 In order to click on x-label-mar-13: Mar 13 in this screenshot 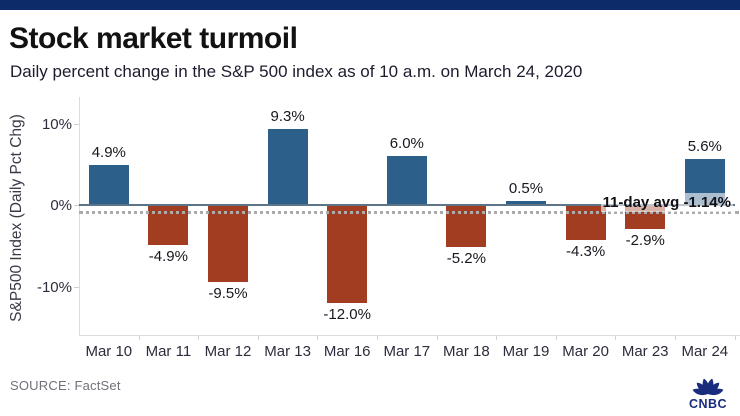, I will do `click(287, 351)`.